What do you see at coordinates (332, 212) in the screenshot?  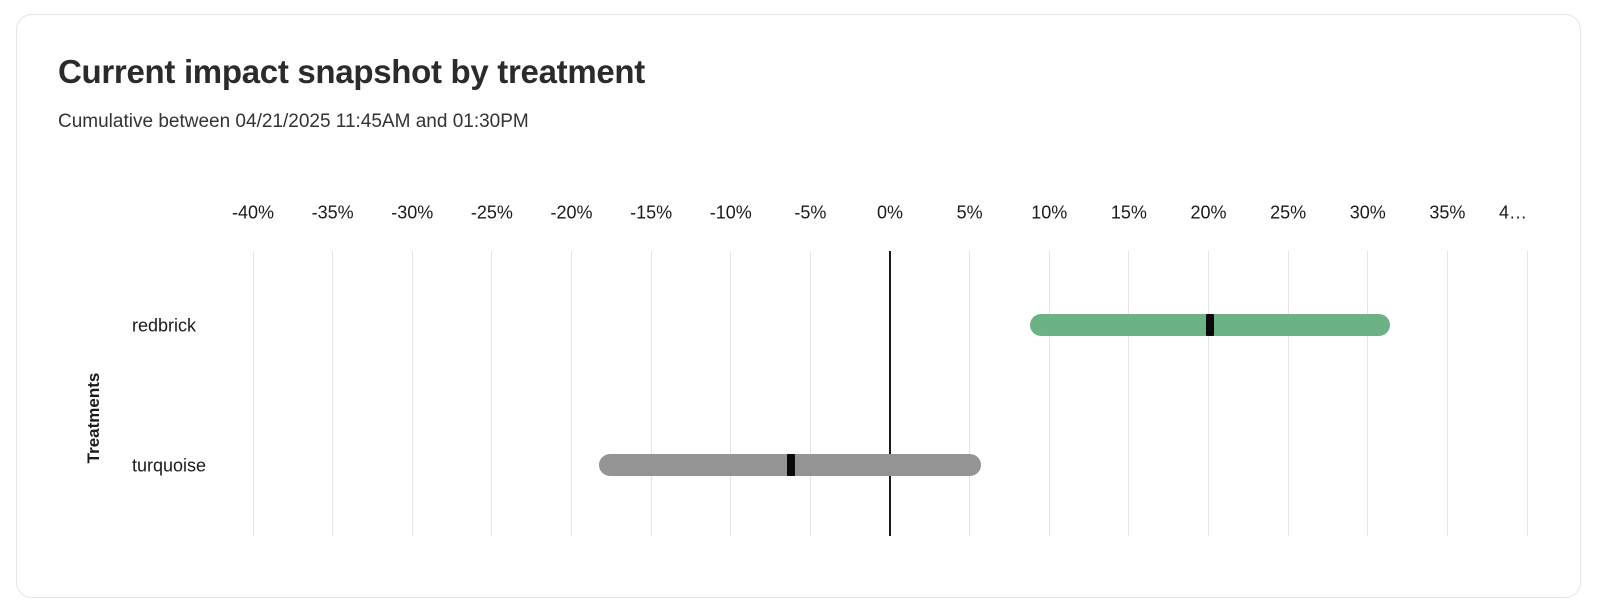 I see `x-axis-tick-label: -35%` at bounding box center [332, 212].